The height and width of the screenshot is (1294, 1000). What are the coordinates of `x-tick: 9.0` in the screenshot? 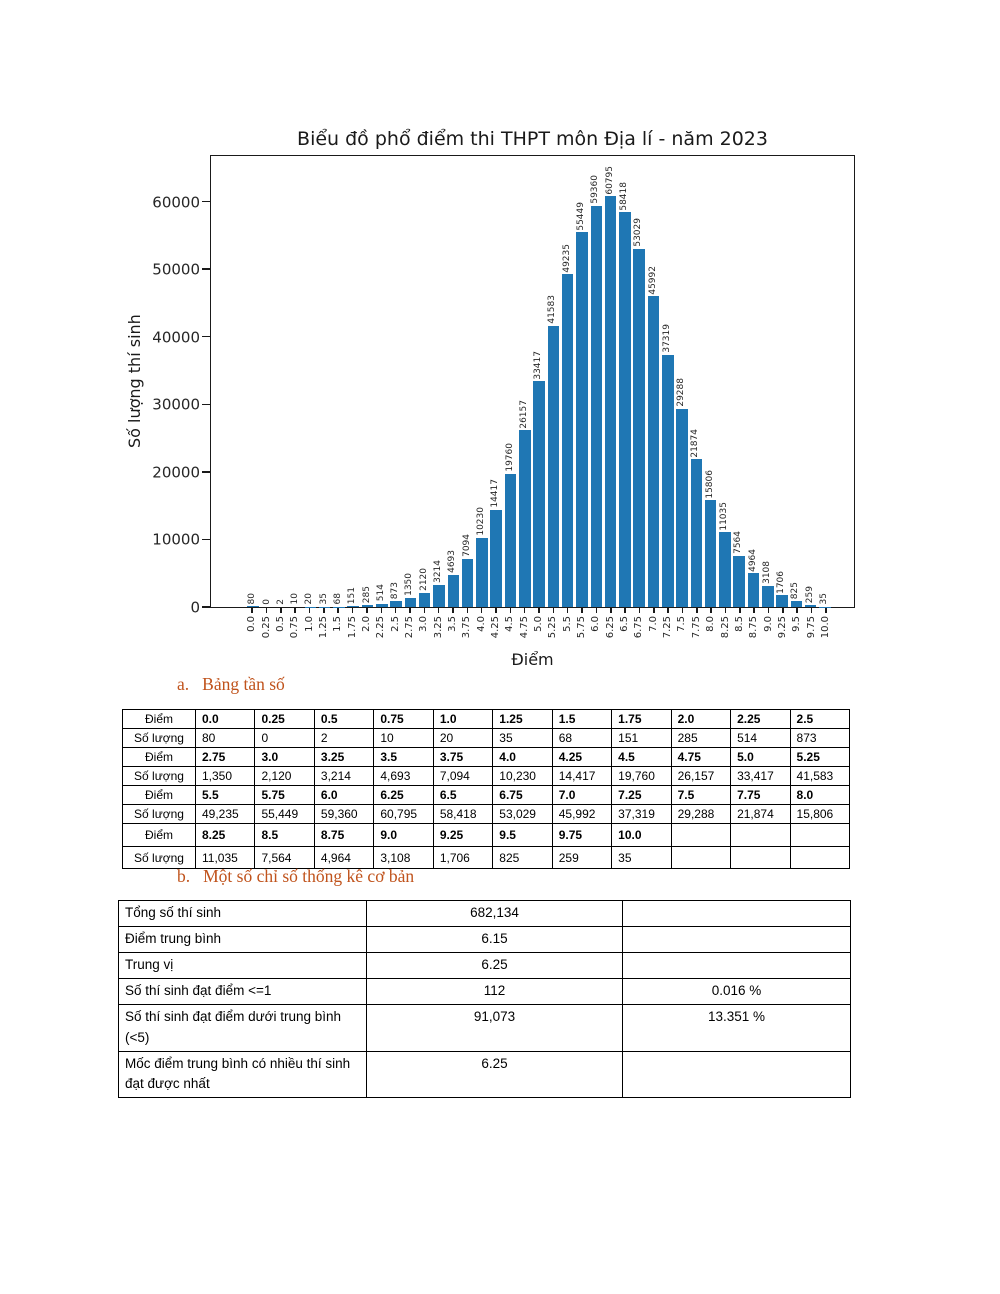 It's located at (768, 623).